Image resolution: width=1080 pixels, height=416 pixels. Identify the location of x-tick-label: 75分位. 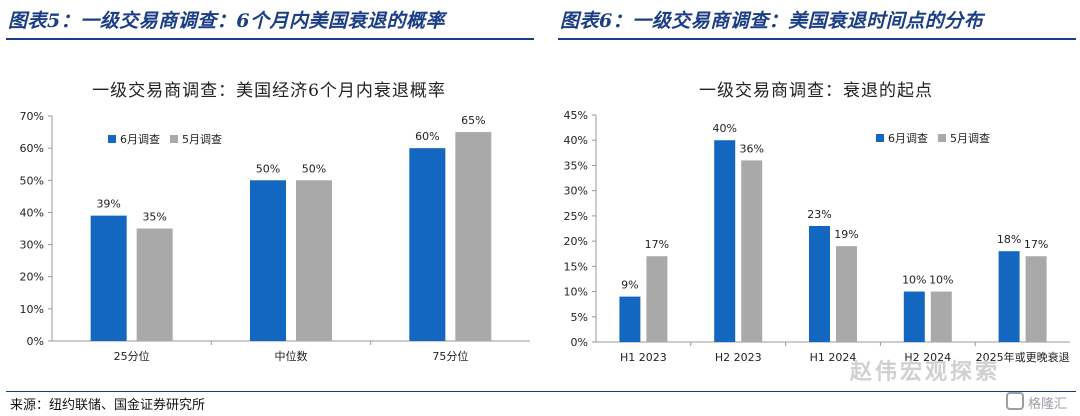
(450, 356).